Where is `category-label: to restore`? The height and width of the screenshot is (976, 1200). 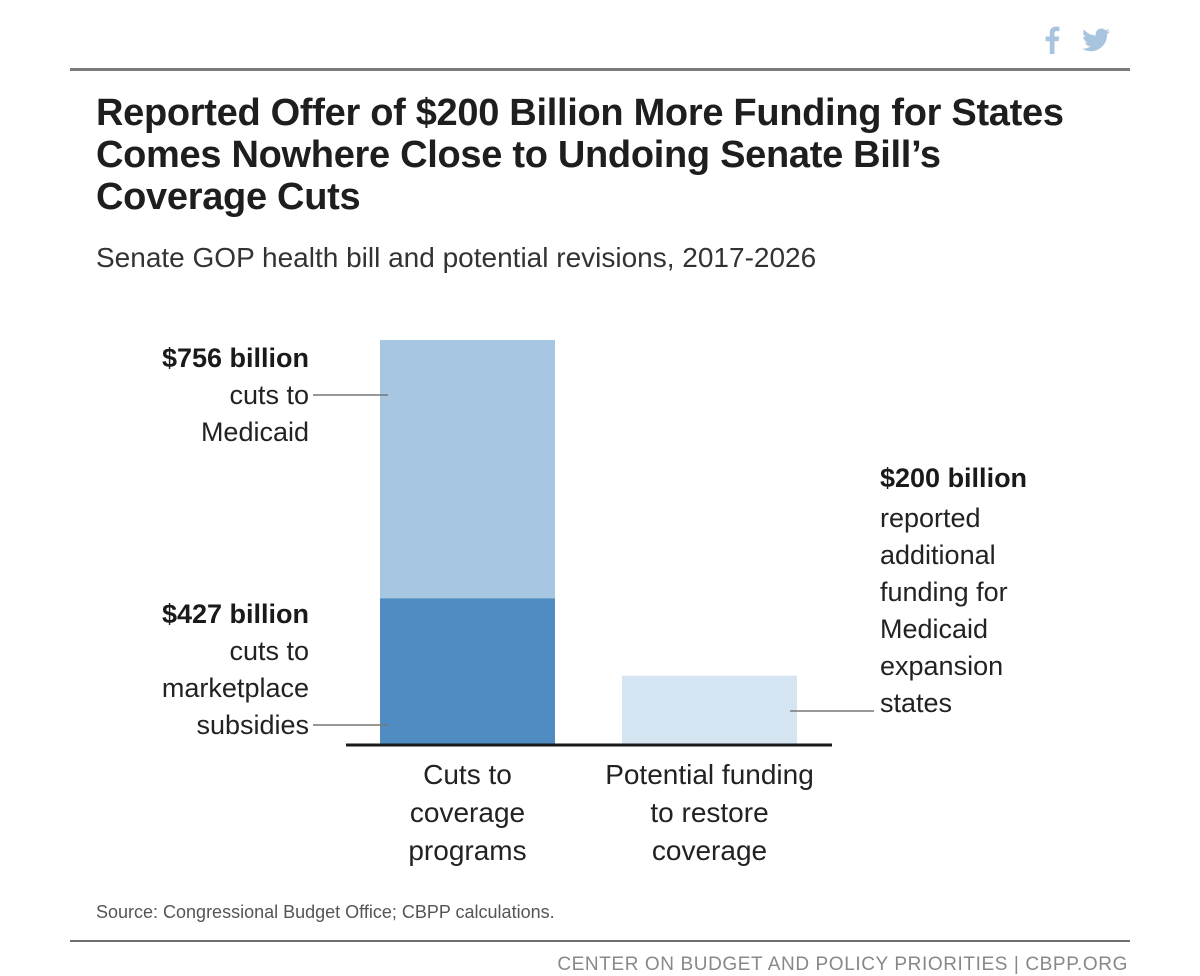
category-label: to restore is located at coordinates (709, 812).